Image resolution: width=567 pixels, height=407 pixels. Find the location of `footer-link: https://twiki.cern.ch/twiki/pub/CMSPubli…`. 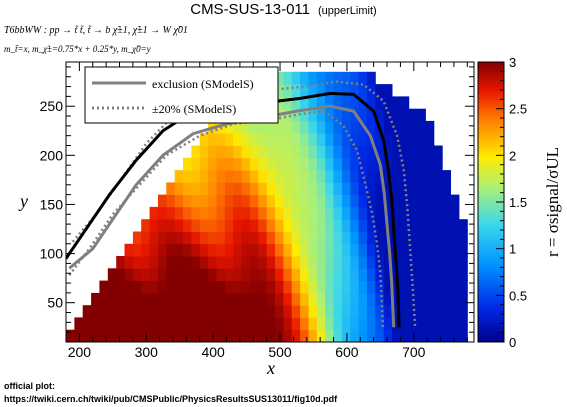

footer-link: https://twiki.cern.ch/twiki/pub/CMSPubli… is located at coordinates (171, 399).